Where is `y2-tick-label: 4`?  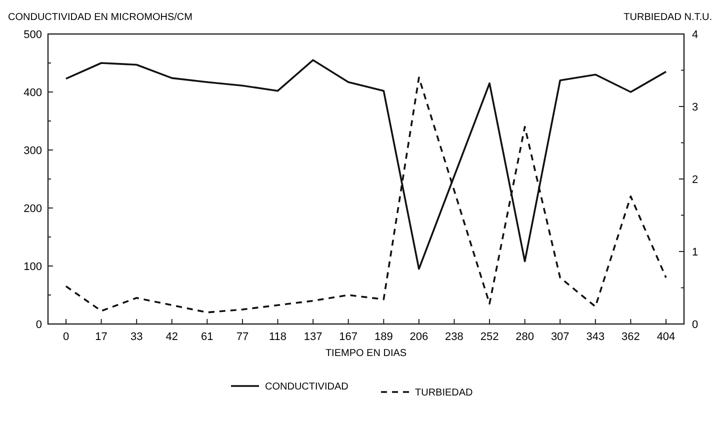 y2-tick-label: 4 is located at coordinates (695, 34).